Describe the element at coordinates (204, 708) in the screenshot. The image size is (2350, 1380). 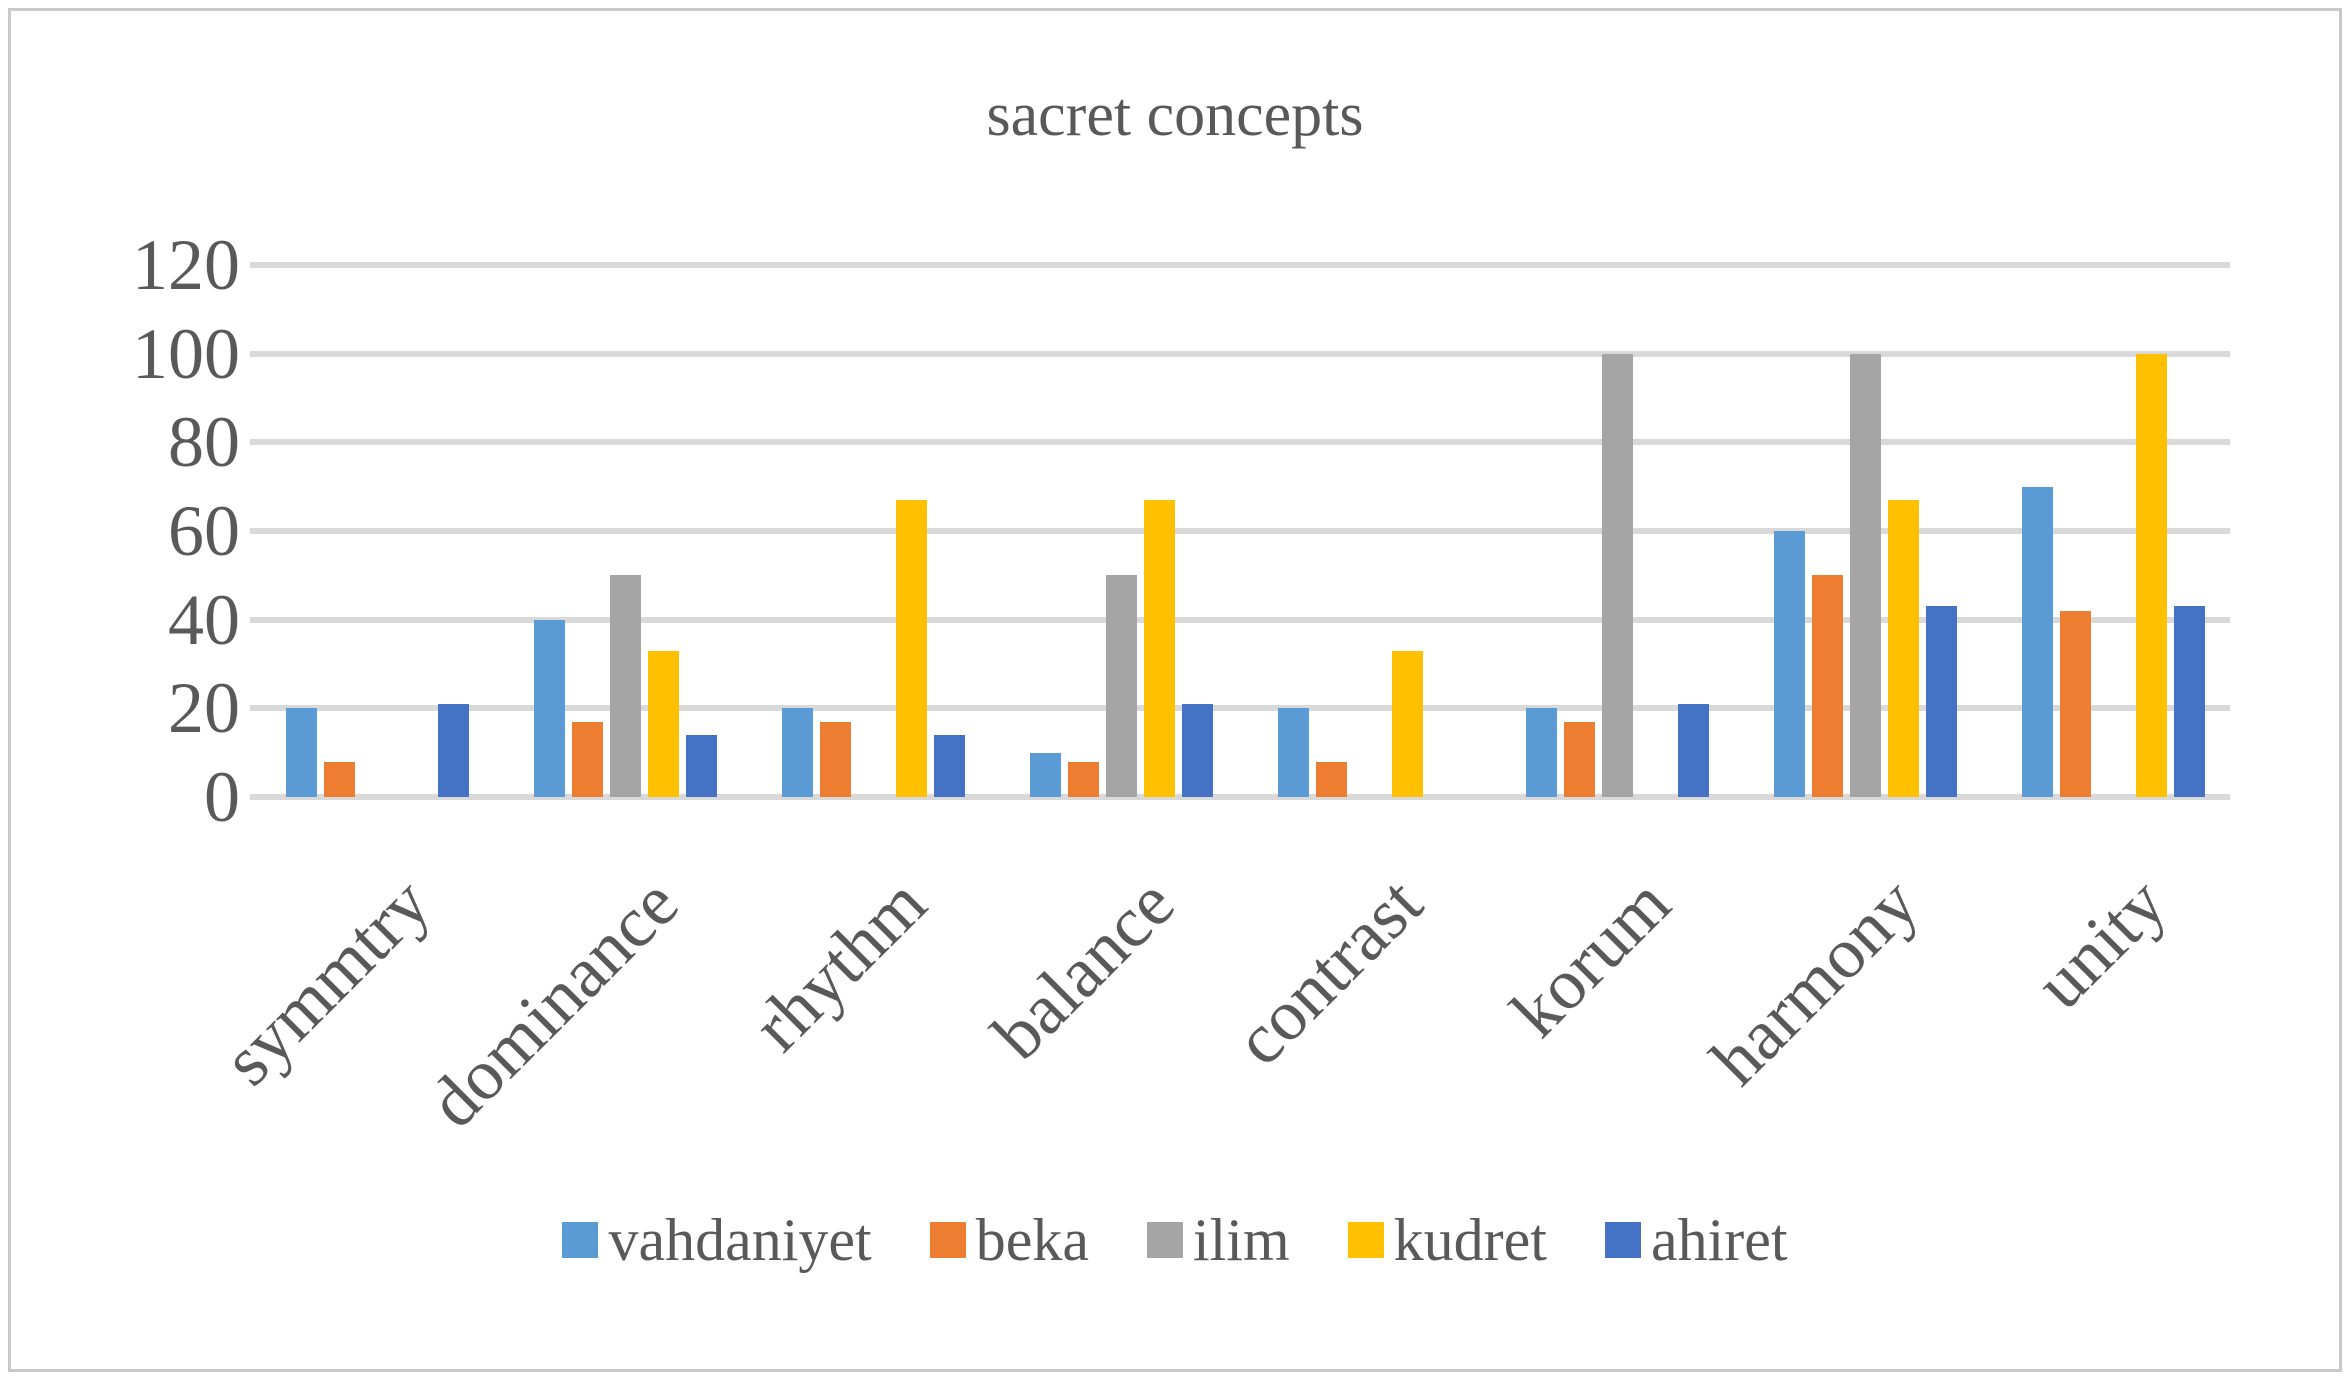
I see `y-tick-label: 20` at that location.